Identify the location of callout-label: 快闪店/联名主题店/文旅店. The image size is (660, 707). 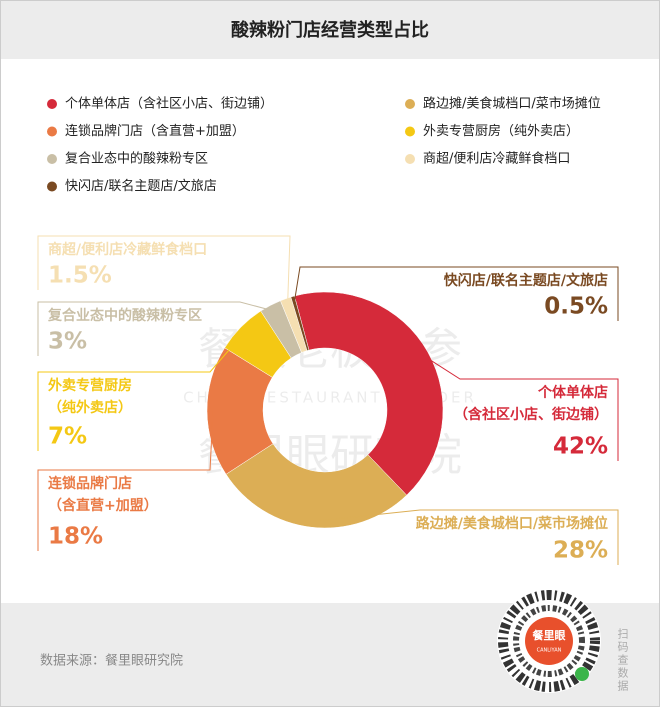
(526, 280).